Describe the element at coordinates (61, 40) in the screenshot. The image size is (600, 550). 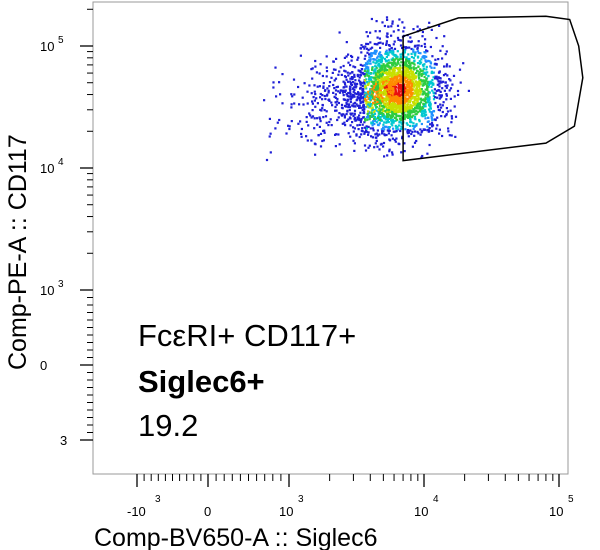
I see `y-tick-exponent: 5` at that location.